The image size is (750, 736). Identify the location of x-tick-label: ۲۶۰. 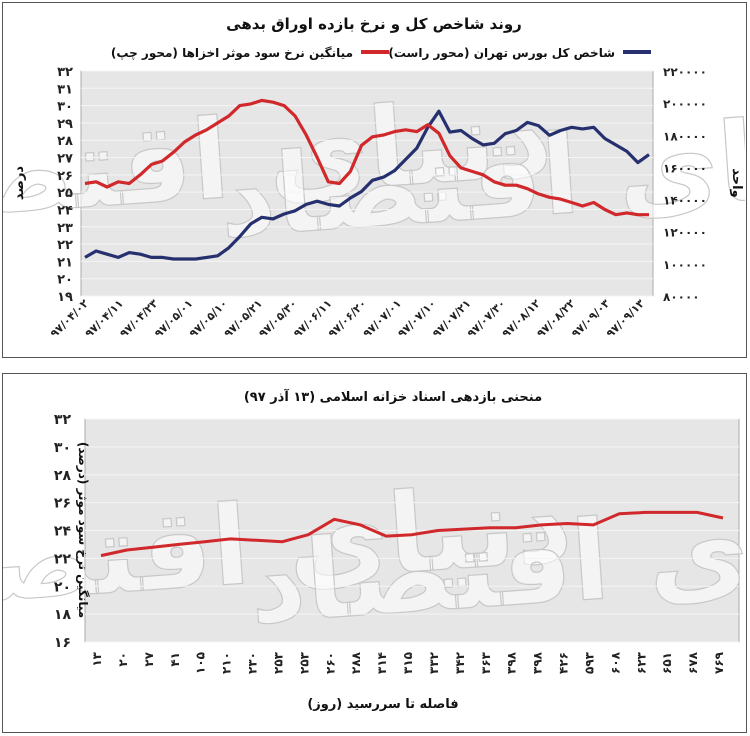
(330, 663).